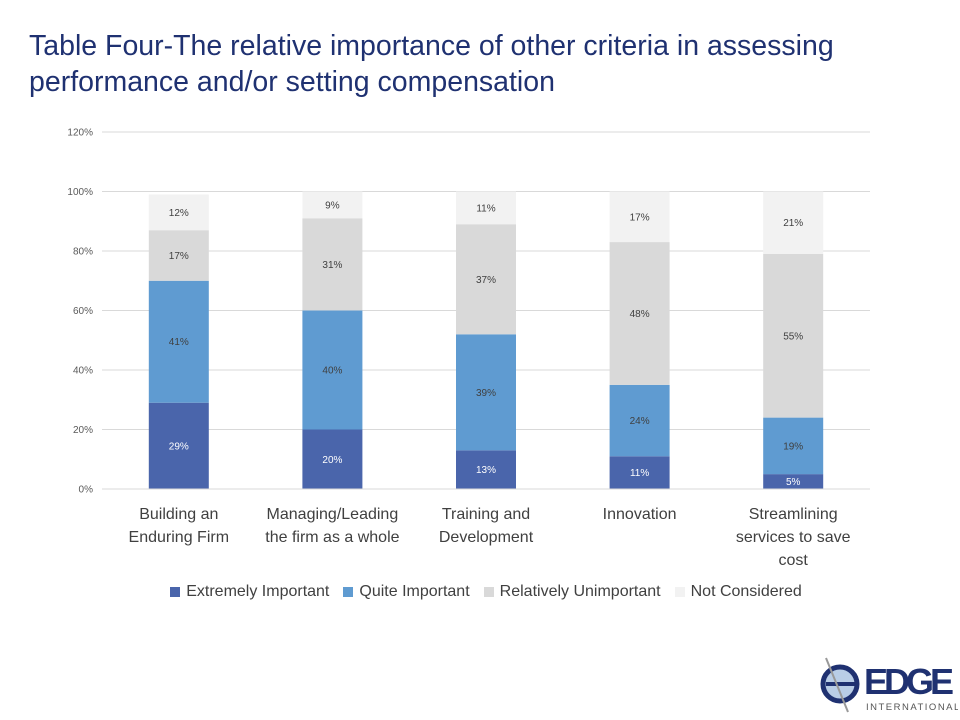 The image size is (960, 720). I want to click on data-label: 40%, so click(332, 371).